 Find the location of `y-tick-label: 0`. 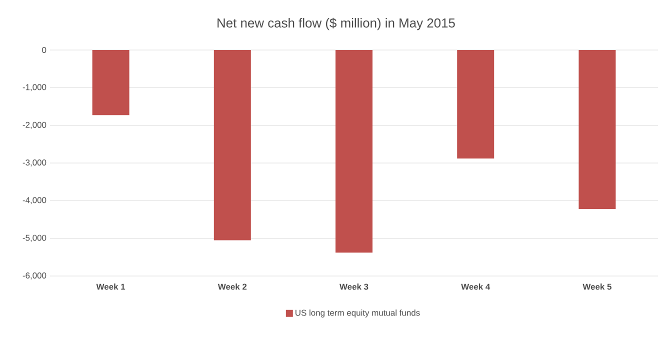

y-tick-label: 0 is located at coordinates (44, 50).